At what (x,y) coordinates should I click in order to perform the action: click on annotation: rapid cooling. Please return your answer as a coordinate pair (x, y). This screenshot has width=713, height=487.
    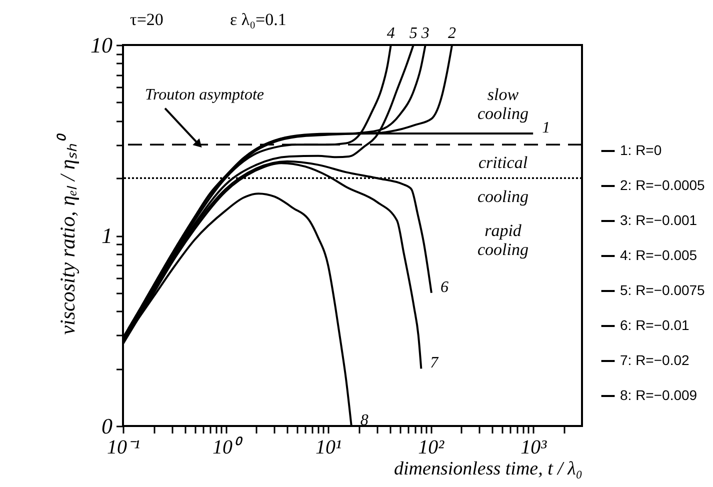
    Looking at the image, I should click on (503, 240).